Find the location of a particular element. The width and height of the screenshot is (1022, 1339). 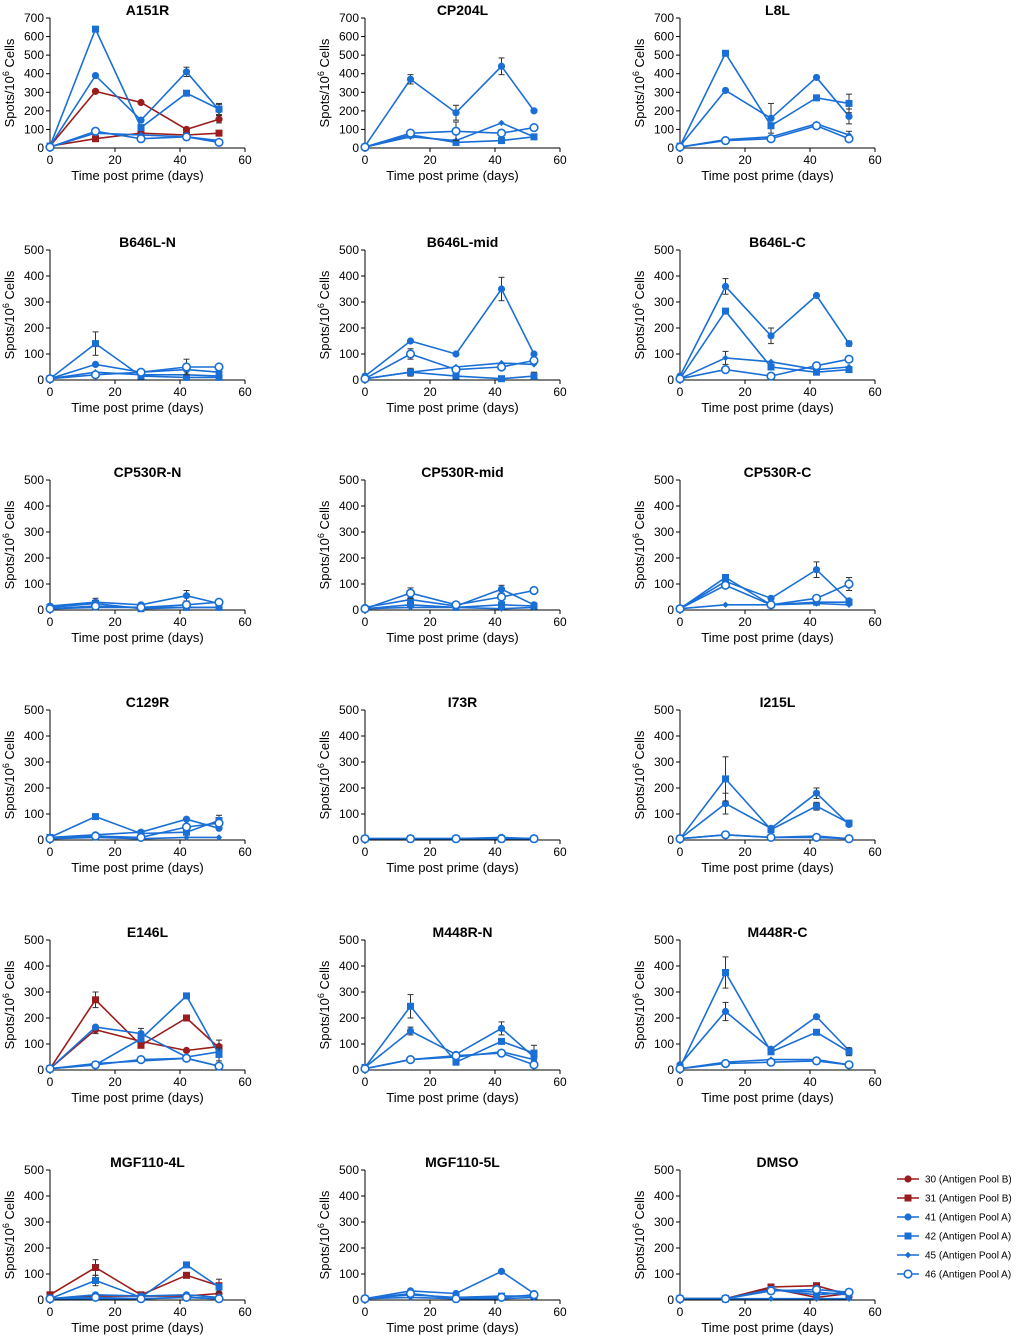

panel-title: B646L-C is located at coordinates (777, 242).